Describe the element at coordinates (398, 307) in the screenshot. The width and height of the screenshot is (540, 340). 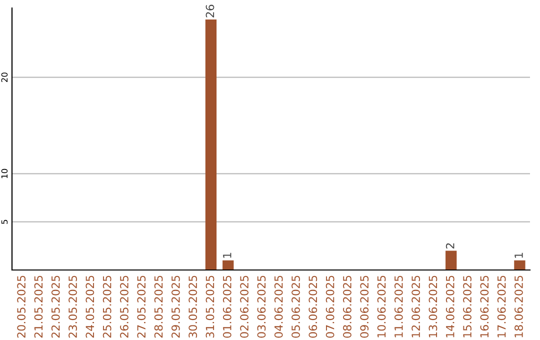
I see `x-tick-label: 11.06.2025` at that location.